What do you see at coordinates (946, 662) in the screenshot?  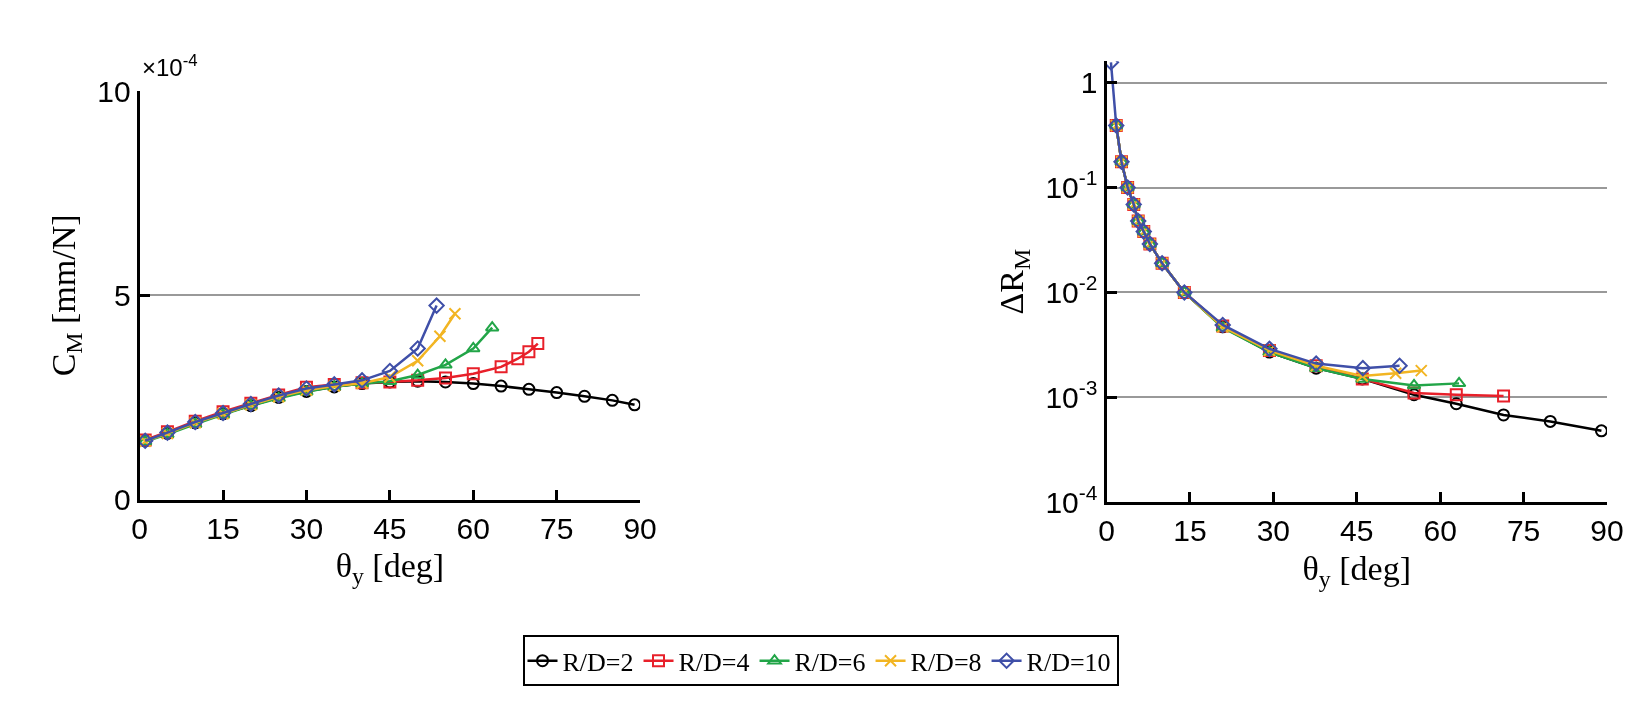 I see `legend-label: R/D=8` at bounding box center [946, 662].